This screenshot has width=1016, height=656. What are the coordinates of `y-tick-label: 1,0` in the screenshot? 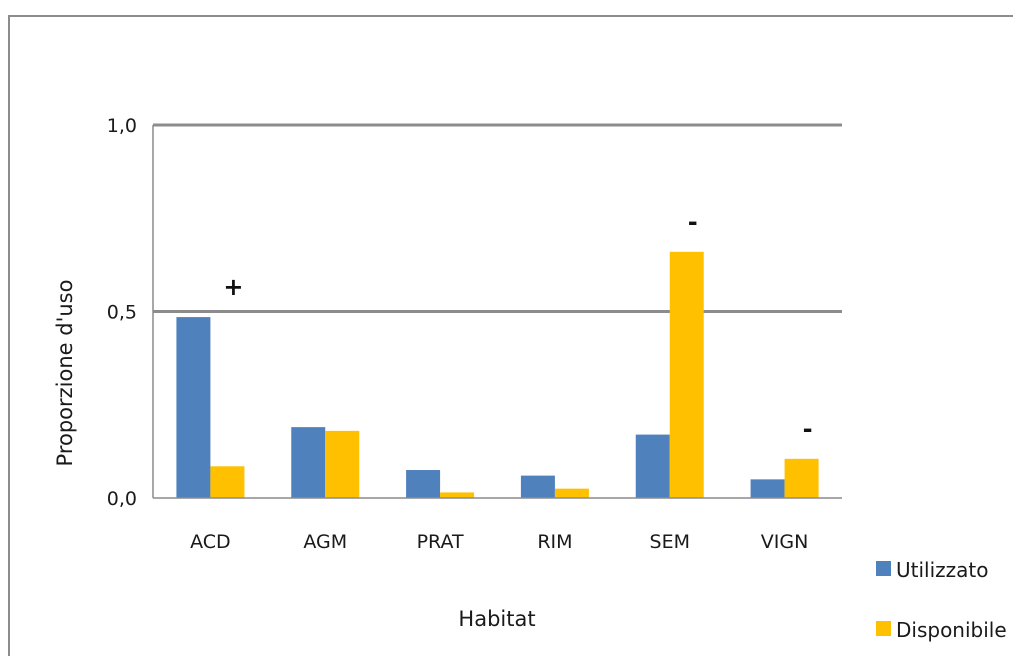 It's located at (122, 126).